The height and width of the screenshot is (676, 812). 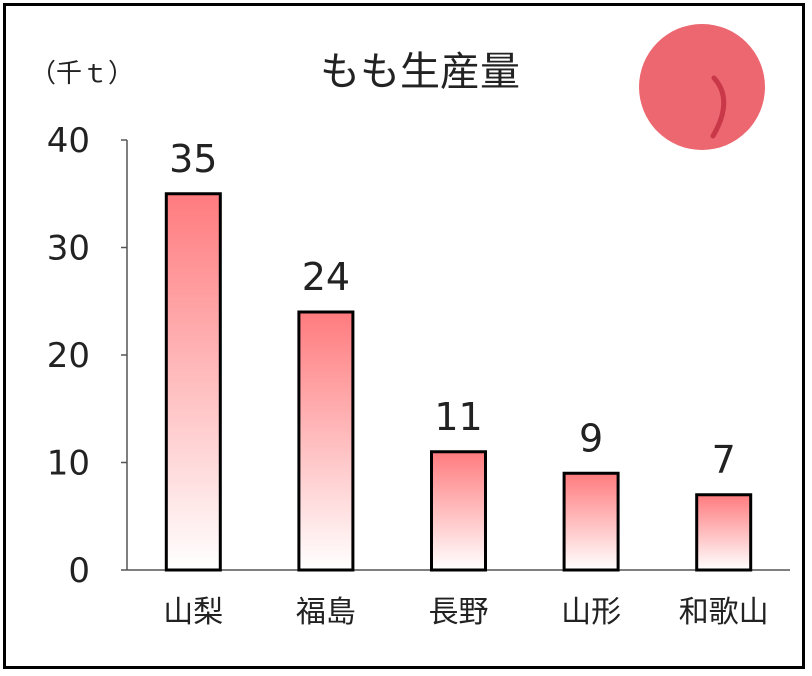 I want to click on data-label: 9, so click(x=591, y=438).